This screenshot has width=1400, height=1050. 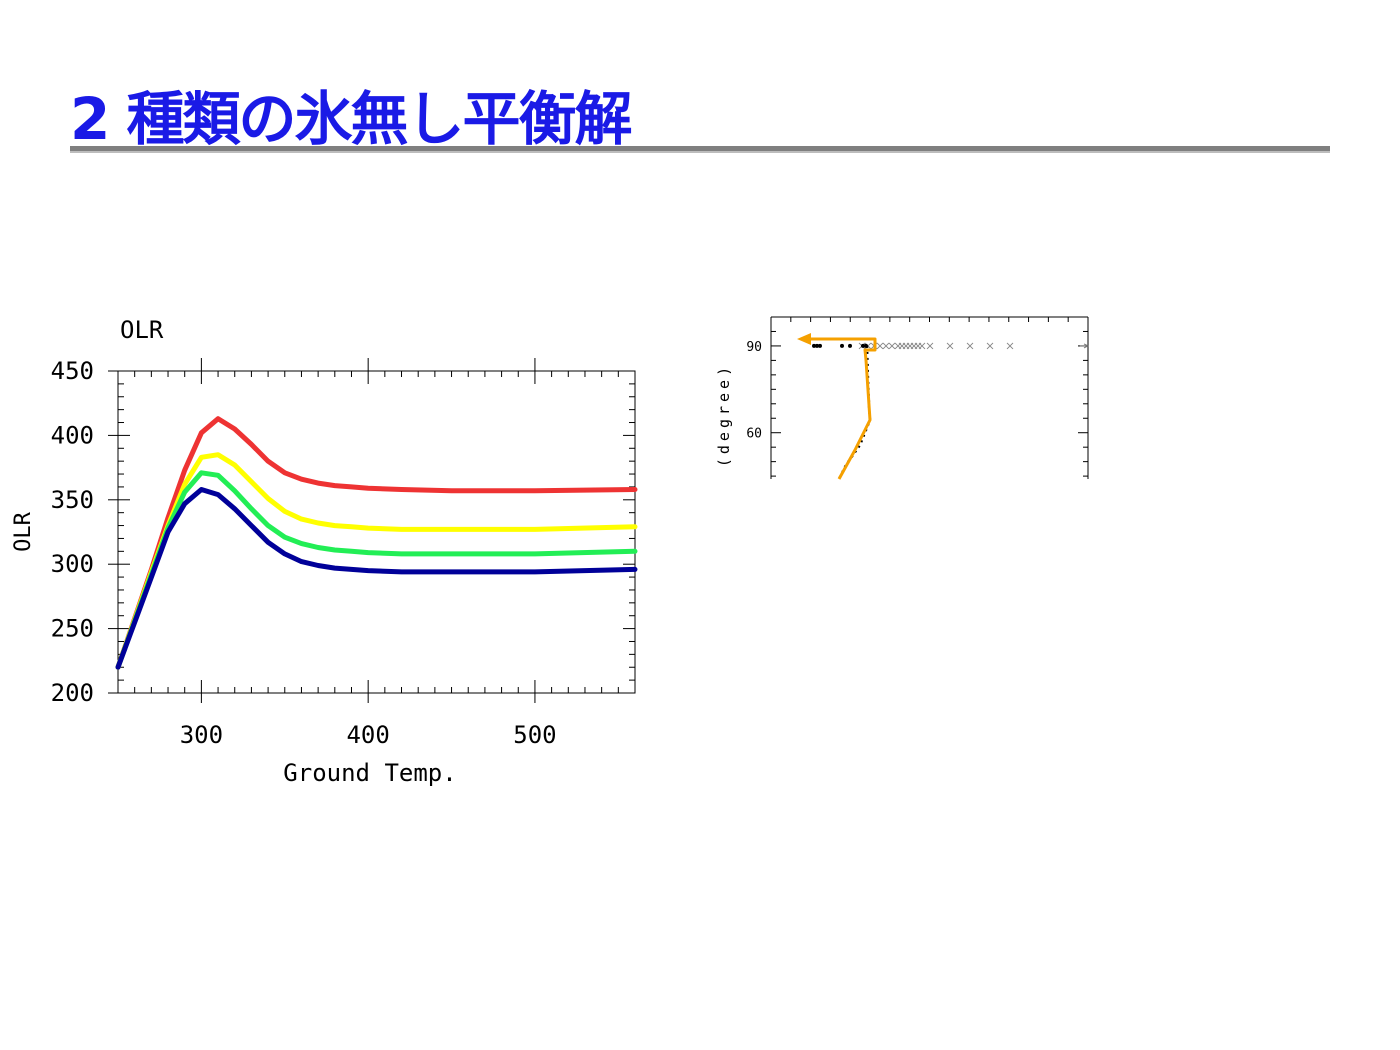 What do you see at coordinates (72, 532) in the screenshot?
I see `y-tick-labels: 200 250 300 350 400 450` at bounding box center [72, 532].